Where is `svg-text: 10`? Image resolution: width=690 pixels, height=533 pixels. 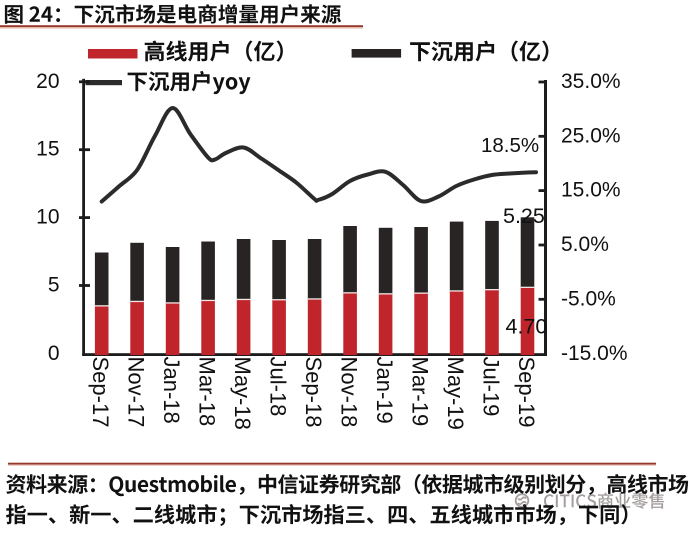 svg-text: 10 is located at coordinates (47, 217).